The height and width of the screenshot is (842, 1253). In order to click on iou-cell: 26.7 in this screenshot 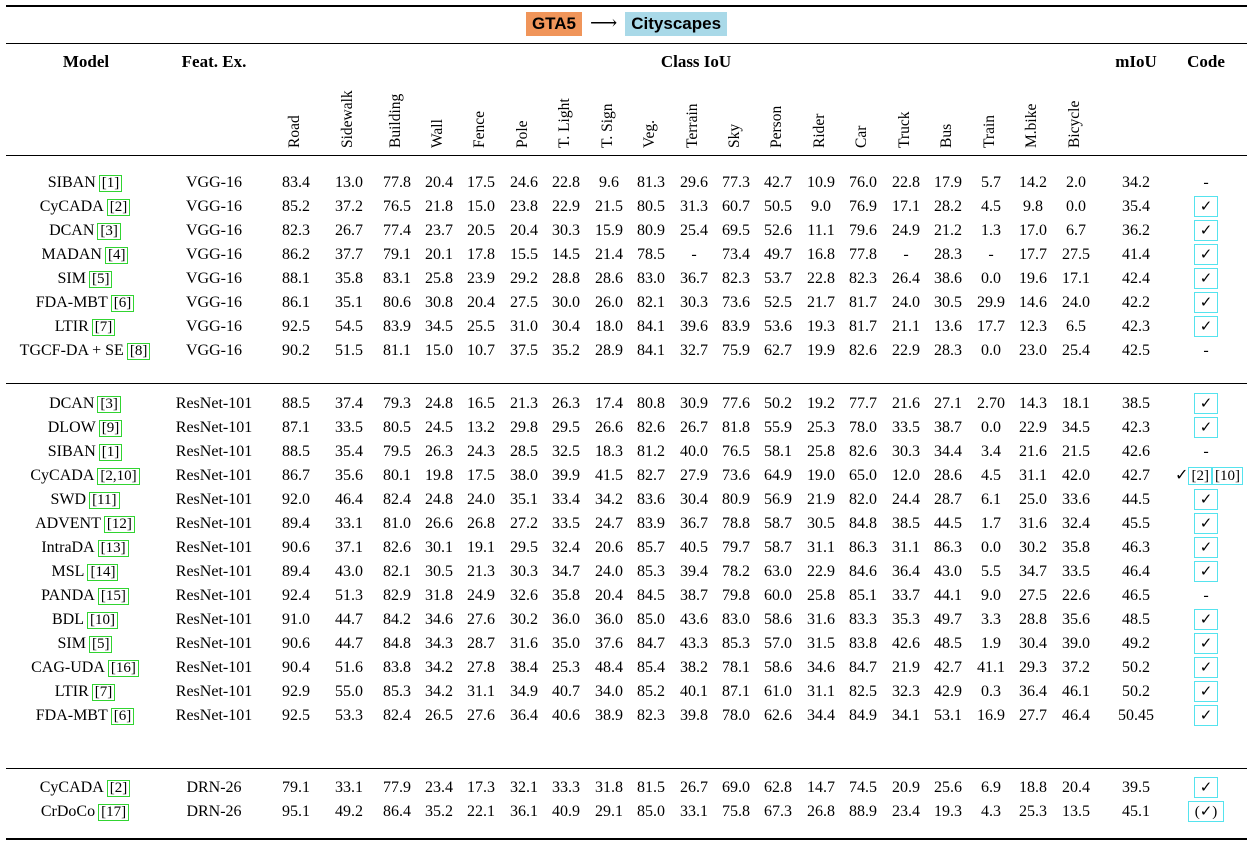, I will do `click(349, 230)`.